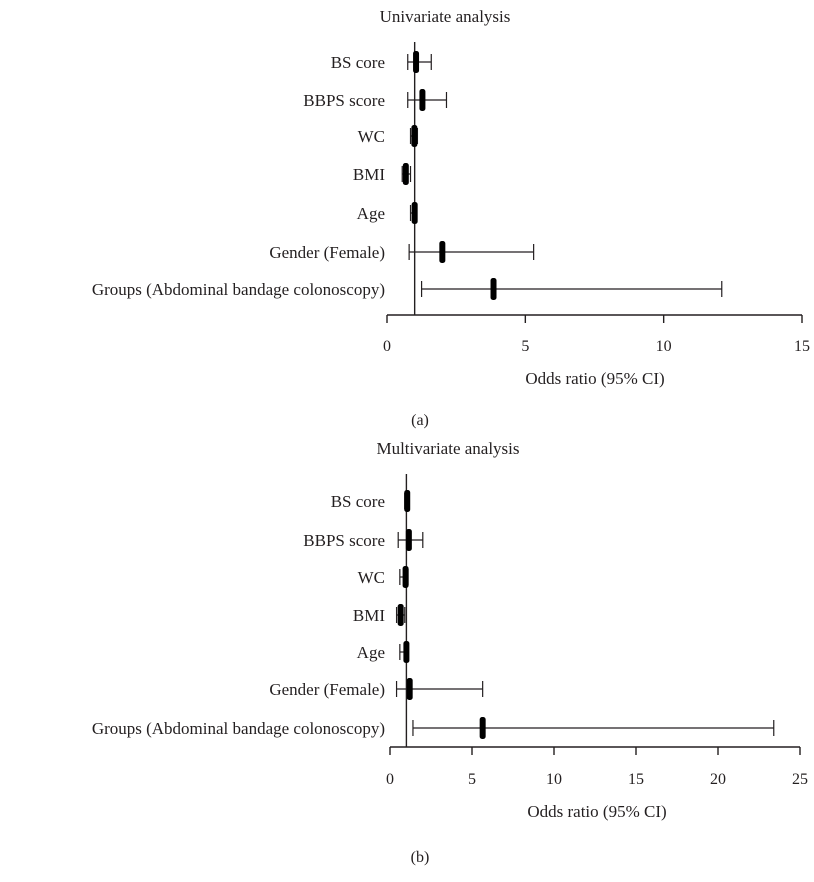 The height and width of the screenshot is (882, 814). Describe the element at coordinates (238, 728) in the screenshot. I see `panel-b-category-label: Groups (Abdominal bandage colonoscopy)` at that location.